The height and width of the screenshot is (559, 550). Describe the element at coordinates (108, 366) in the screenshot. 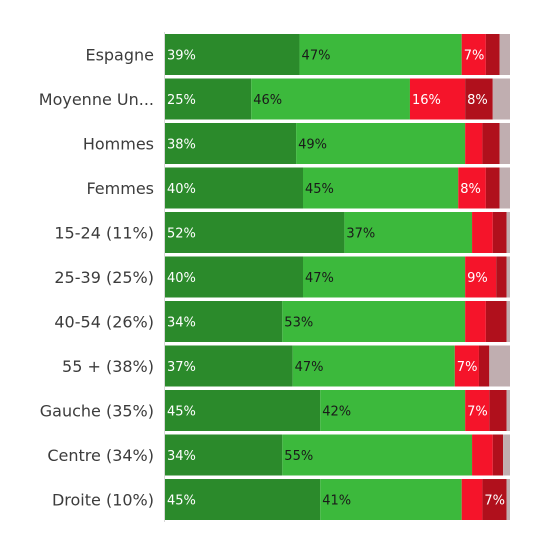

I see `category-label: 55 + (38%)` at that location.